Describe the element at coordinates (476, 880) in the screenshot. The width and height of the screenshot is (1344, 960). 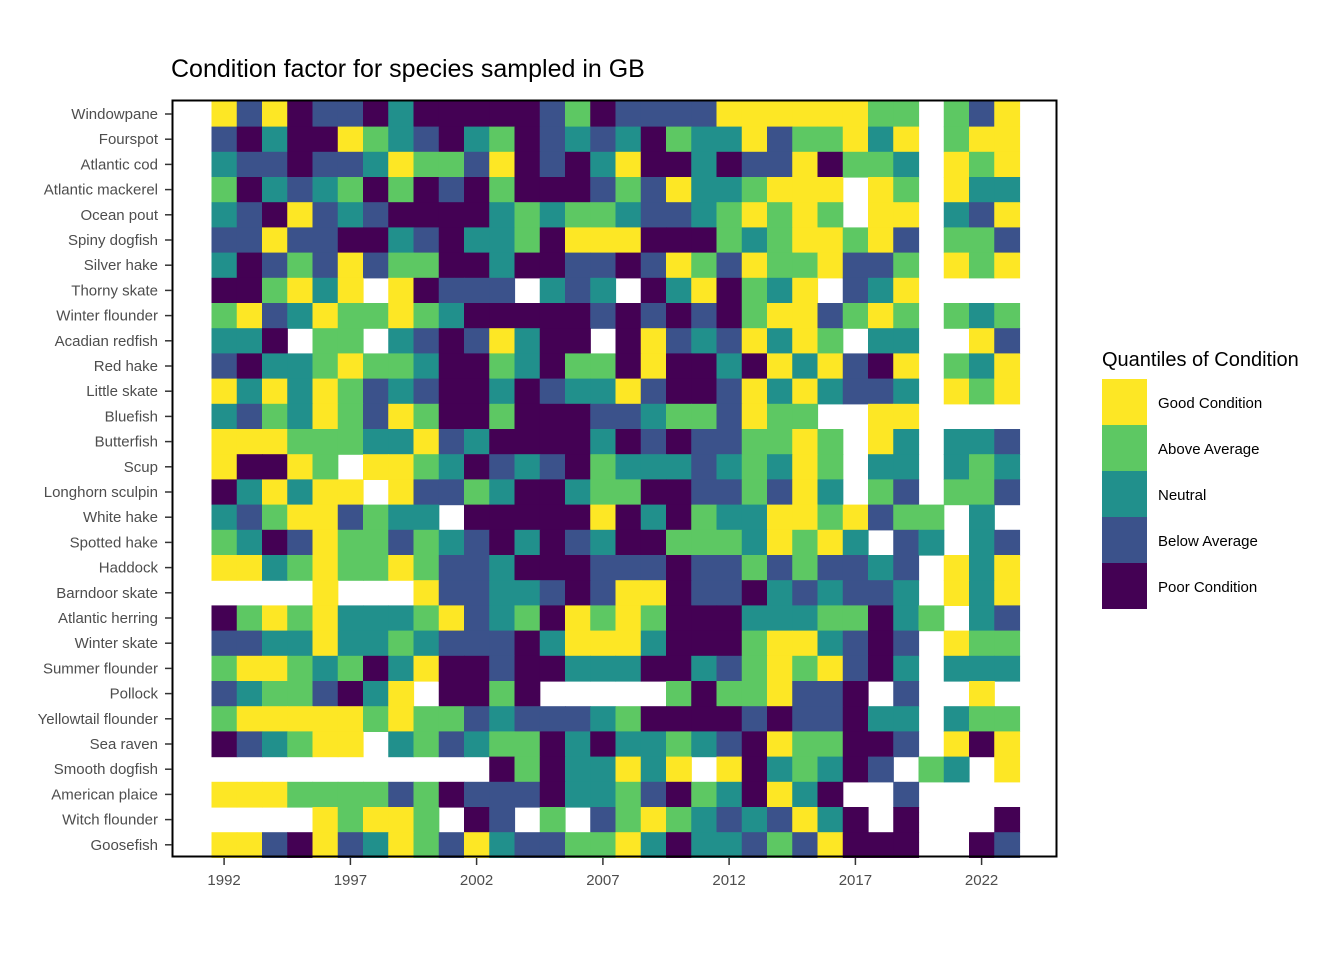
I see `x-tick-label: 2002` at that location.